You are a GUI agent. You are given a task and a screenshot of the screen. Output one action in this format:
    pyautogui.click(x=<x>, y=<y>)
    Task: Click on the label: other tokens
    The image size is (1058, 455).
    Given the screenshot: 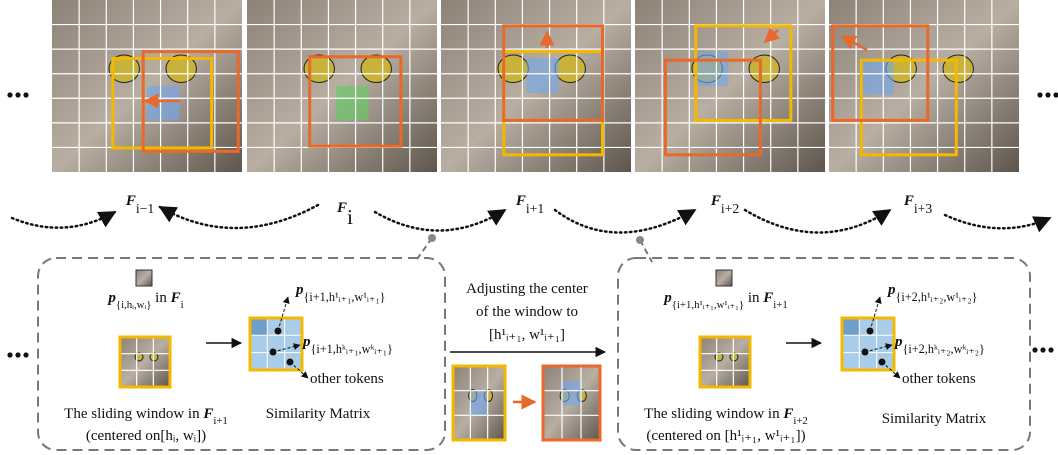 What is the action you would take?
    pyautogui.click(x=939, y=379)
    